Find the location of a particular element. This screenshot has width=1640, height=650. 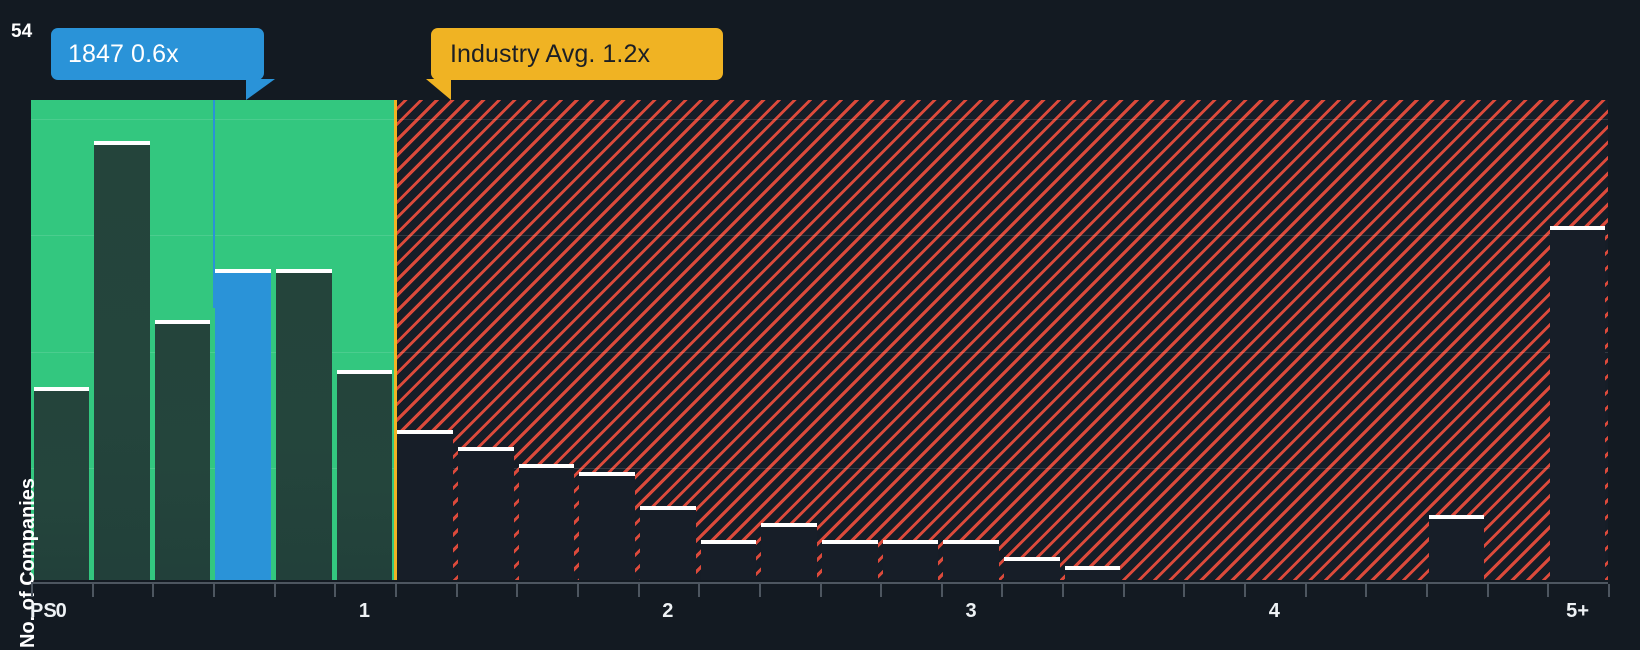

x-axis-label-4: 4 is located at coordinates (1274, 611).